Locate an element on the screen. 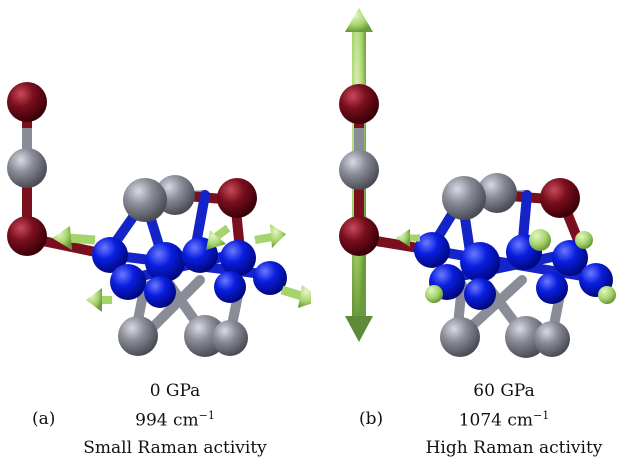  raman-activity-label: High Raman activity is located at coordinates (514, 448).